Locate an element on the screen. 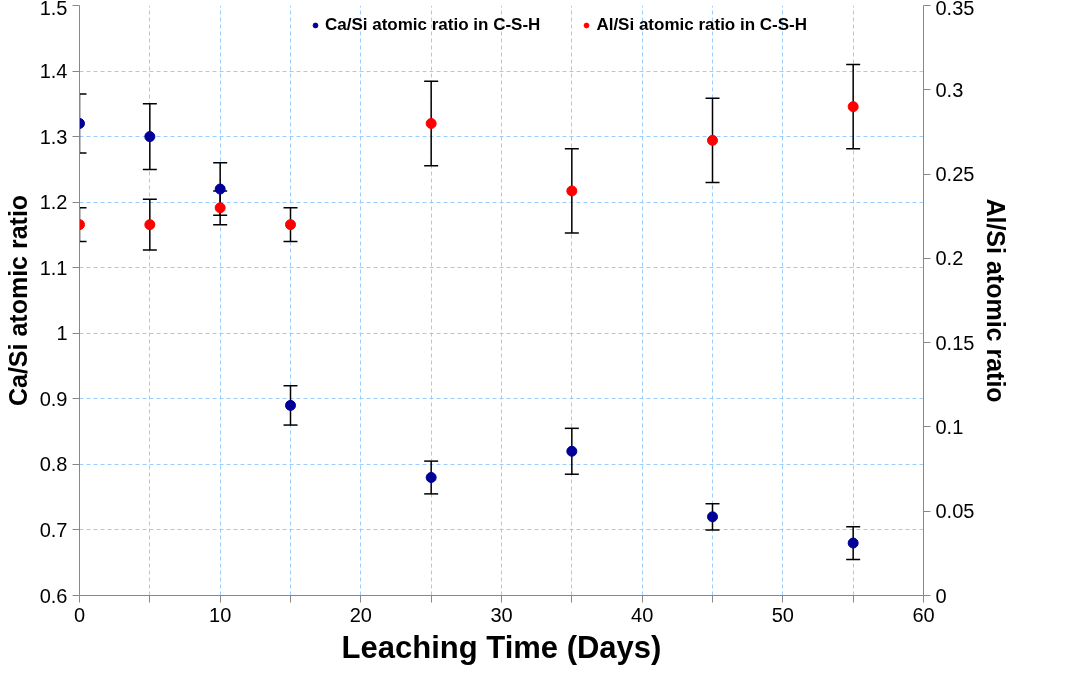 Image resolution: width=1089 pixels, height=693 pixels. y2-tick-label: 0.15 is located at coordinates (955, 342).